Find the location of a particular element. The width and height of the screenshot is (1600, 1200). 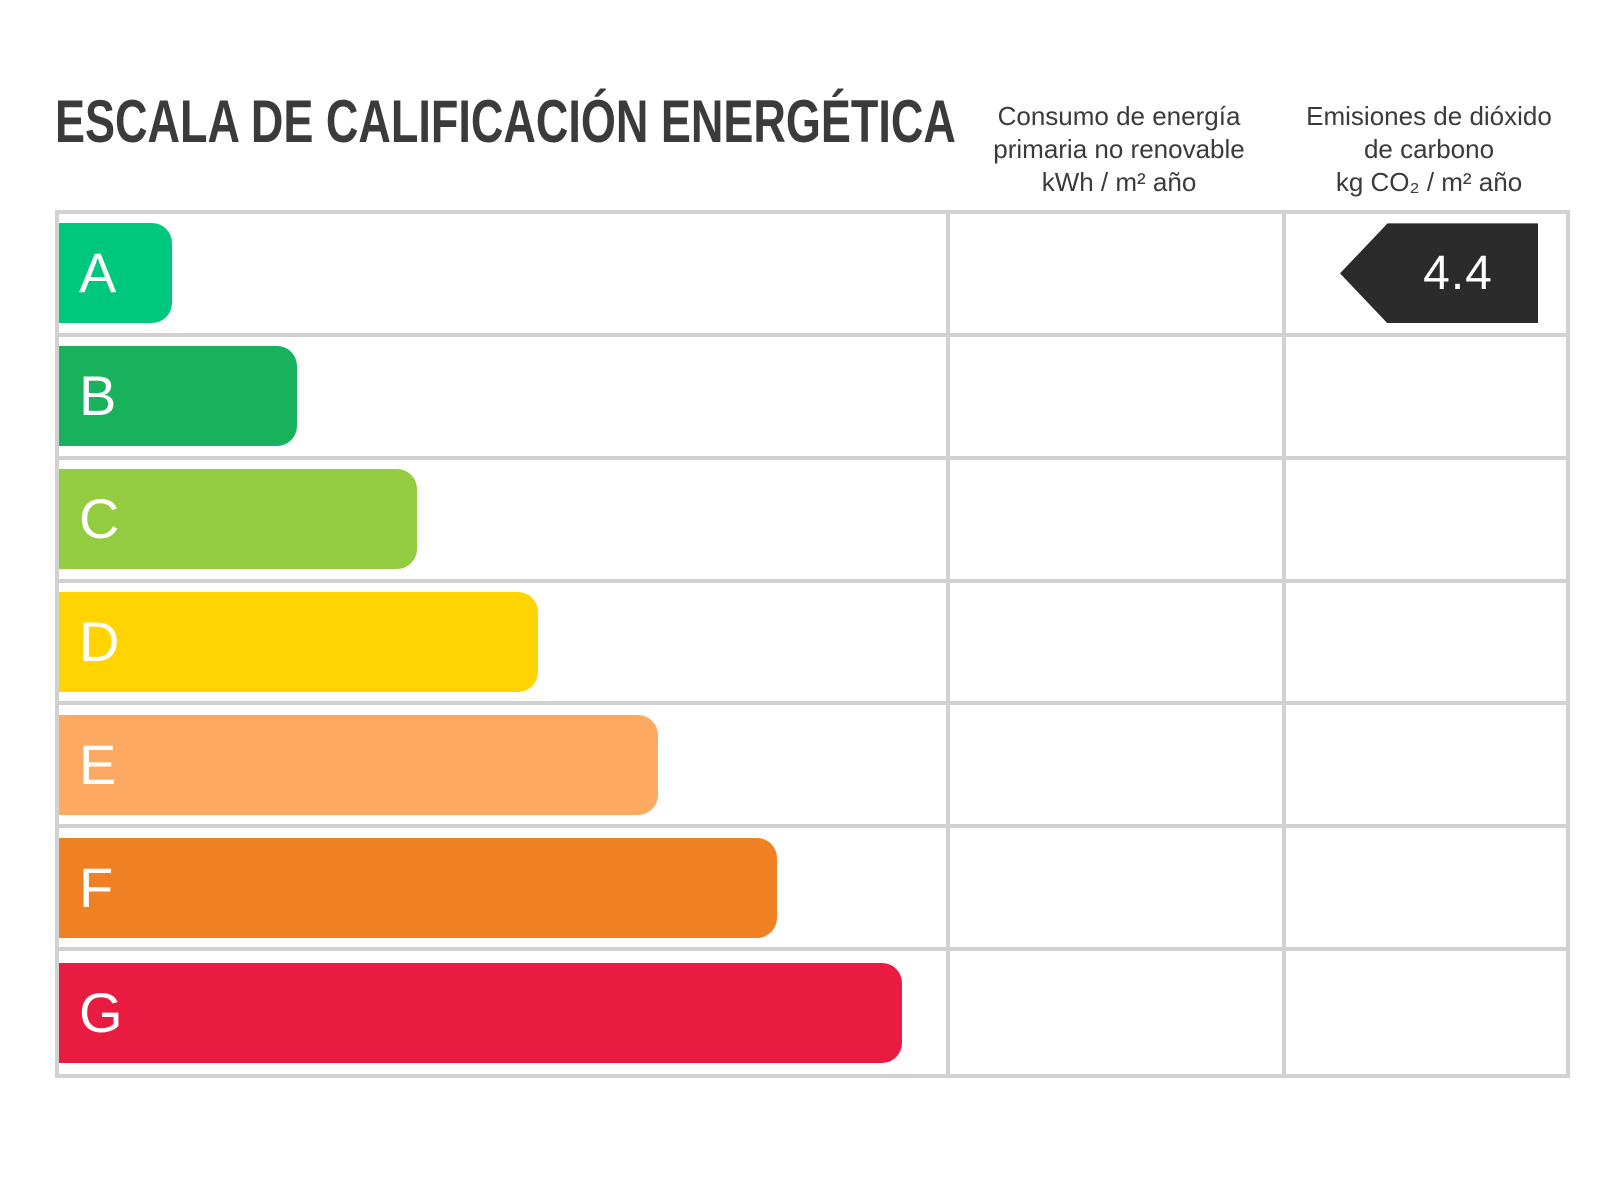

bar-cell-c: C is located at coordinates (504, 521).